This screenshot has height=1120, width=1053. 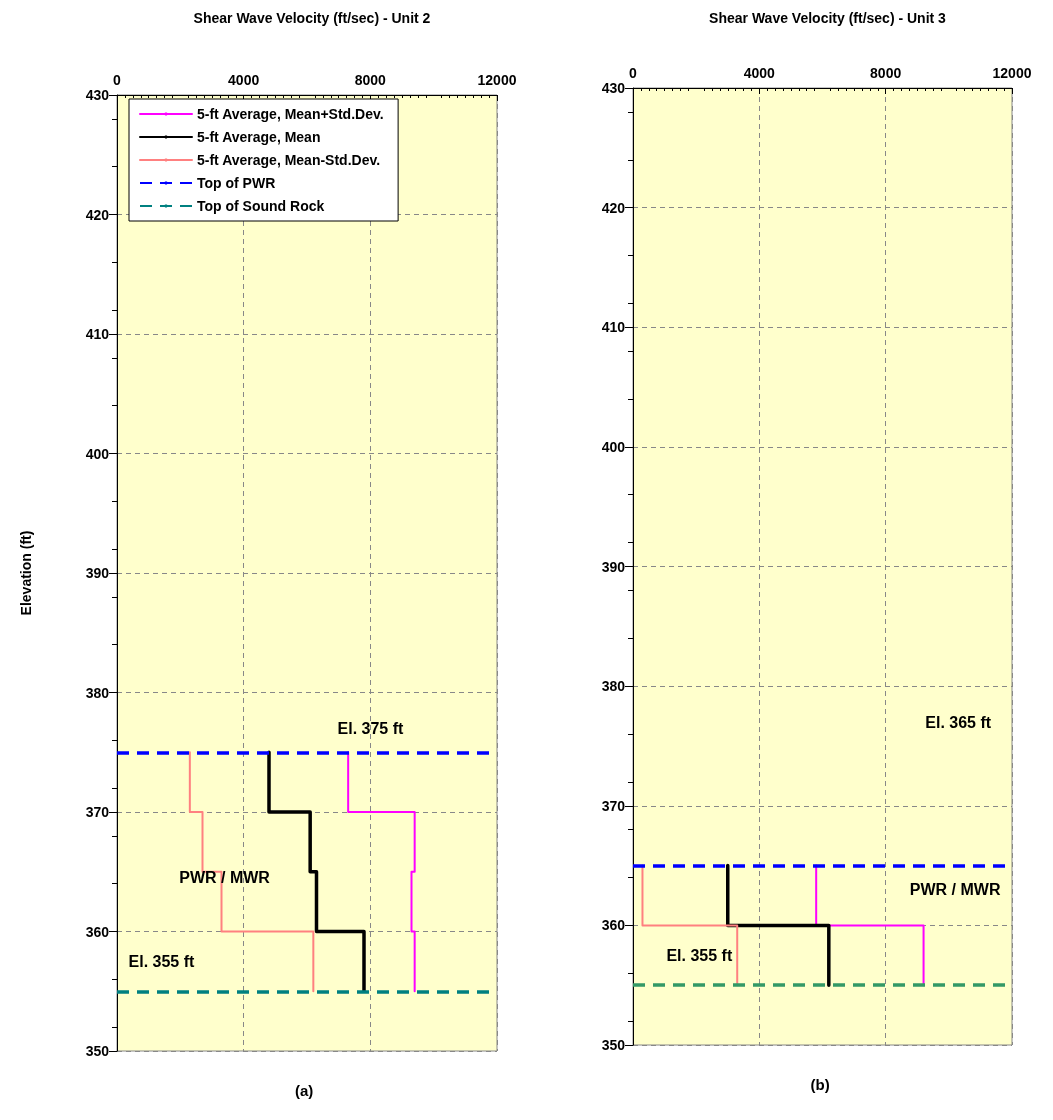 I want to click on legend-label: Top of Sound Rock, so click(x=261, y=206).